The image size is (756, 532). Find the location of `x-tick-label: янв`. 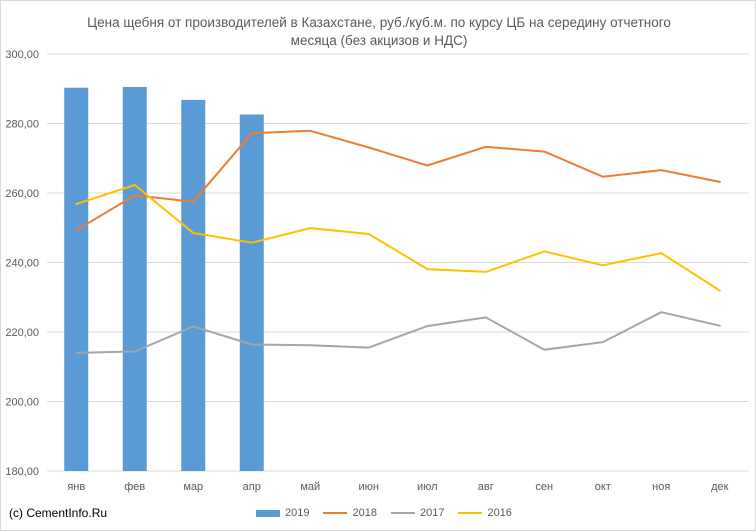

x-tick-label: янв is located at coordinates (76, 487).